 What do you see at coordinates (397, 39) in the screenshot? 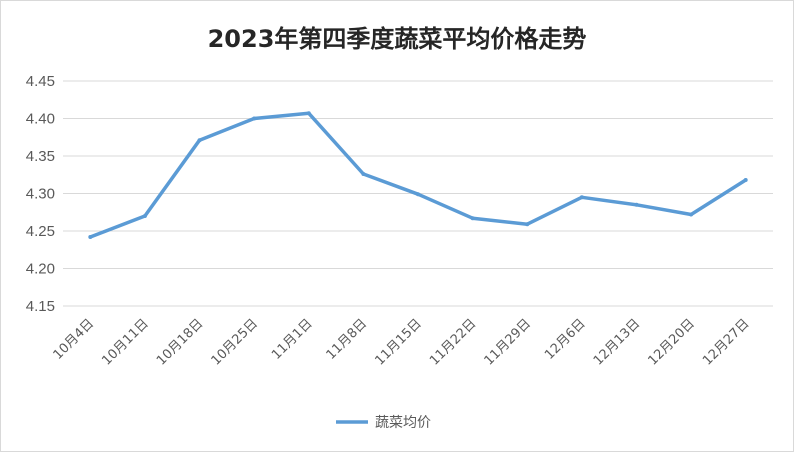
I see `chart-title: 2023年第四季度蔬菜平均价格走势` at bounding box center [397, 39].